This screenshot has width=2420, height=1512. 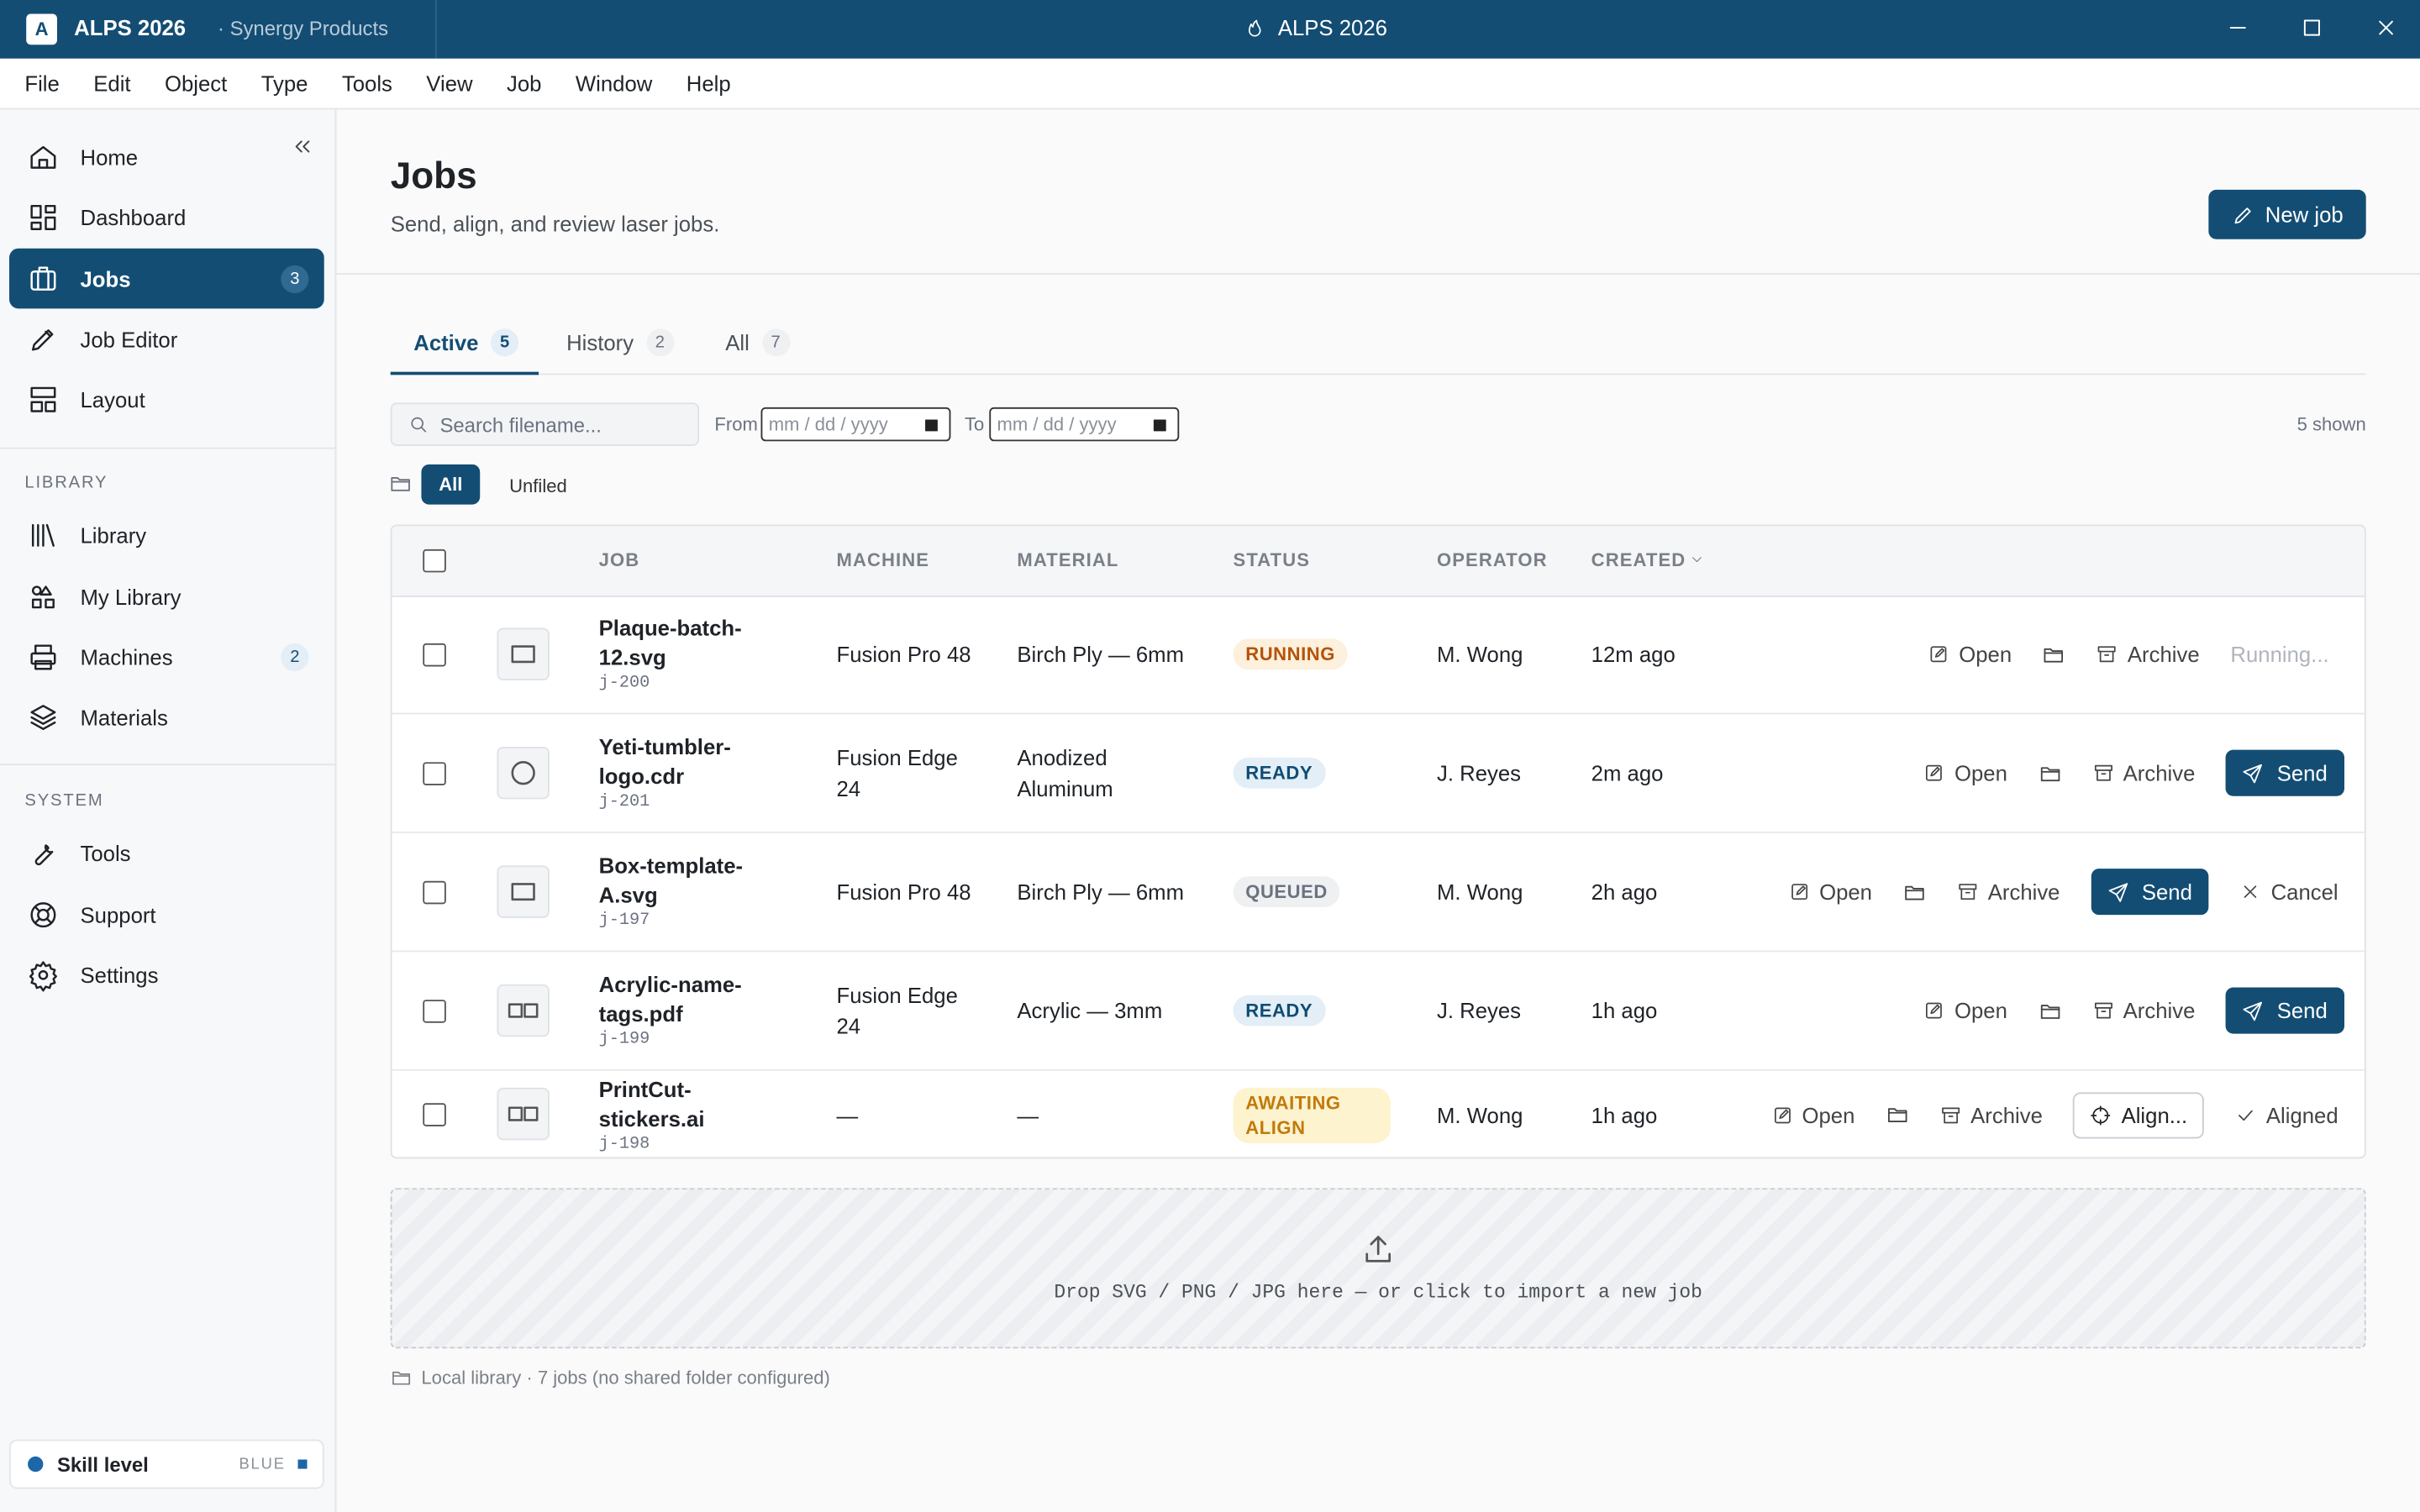 I want to click on nav-item: Materials, so click(x=166, y=716).